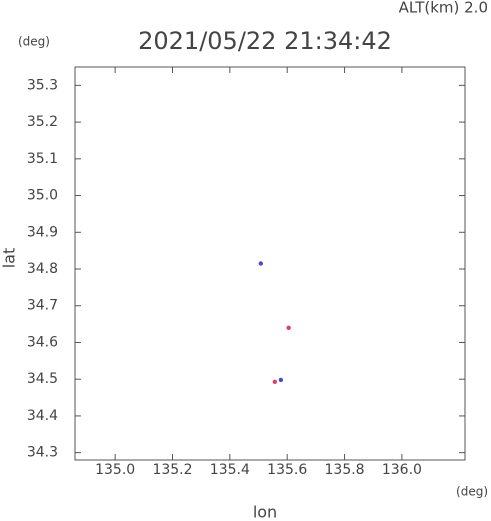  I want to click on y-tick-label: 35.1, so click(42, 159).